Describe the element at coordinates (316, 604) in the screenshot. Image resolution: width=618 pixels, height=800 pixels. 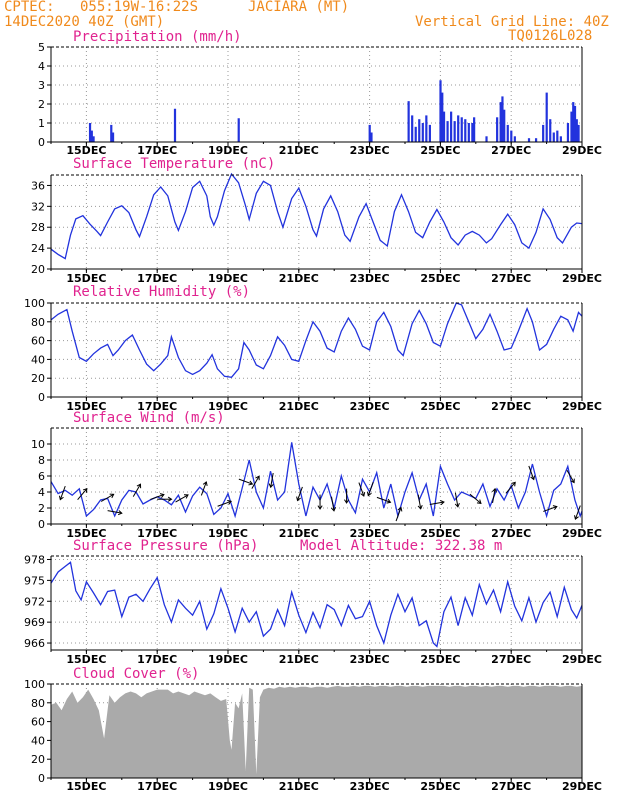
I see `pressure-line` at that location.